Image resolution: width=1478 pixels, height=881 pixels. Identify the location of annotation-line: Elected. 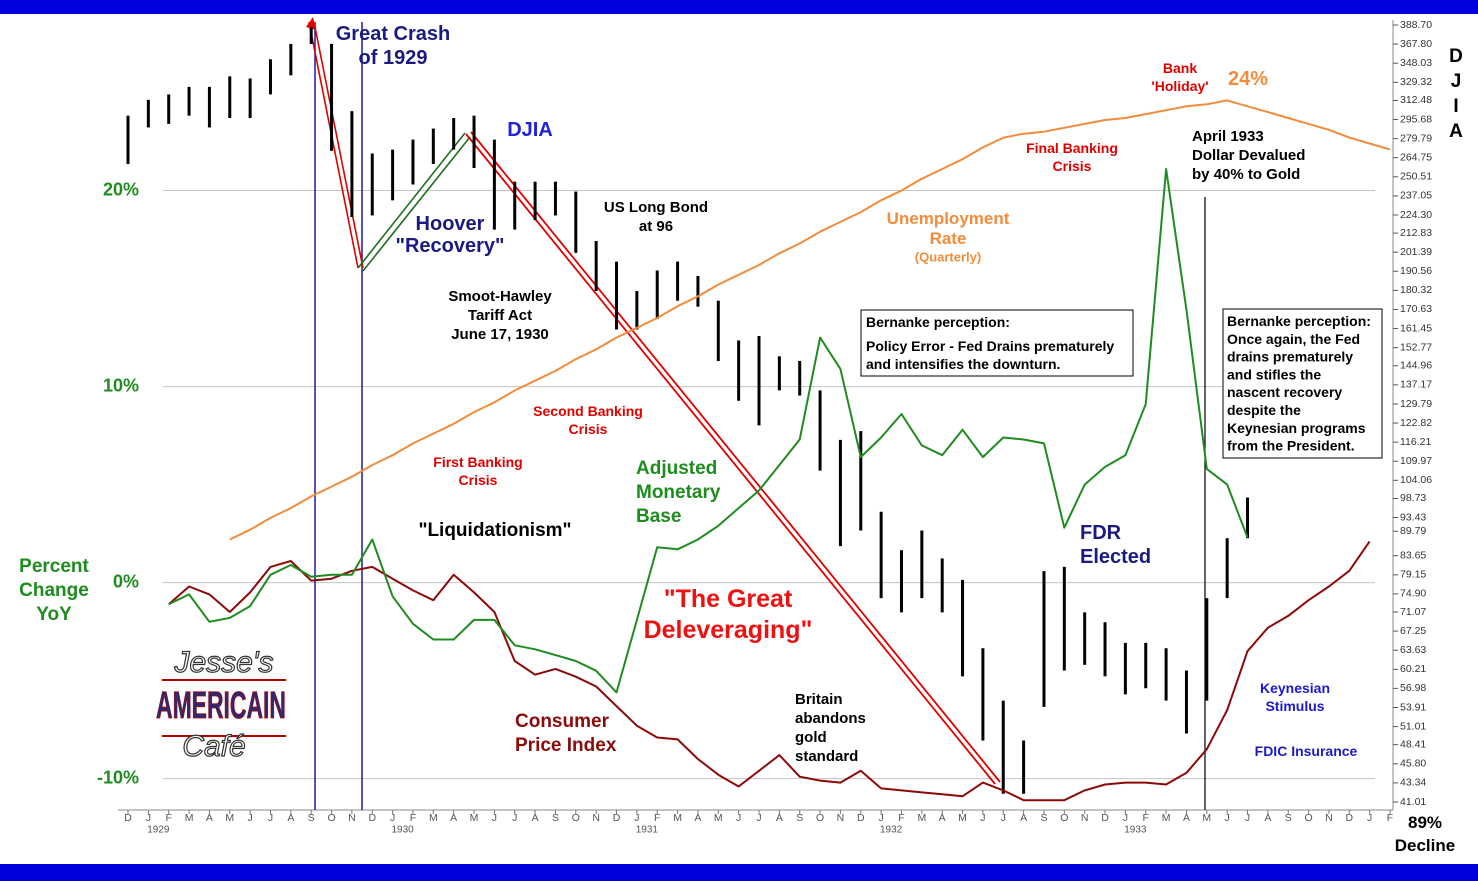
(1115, 557).